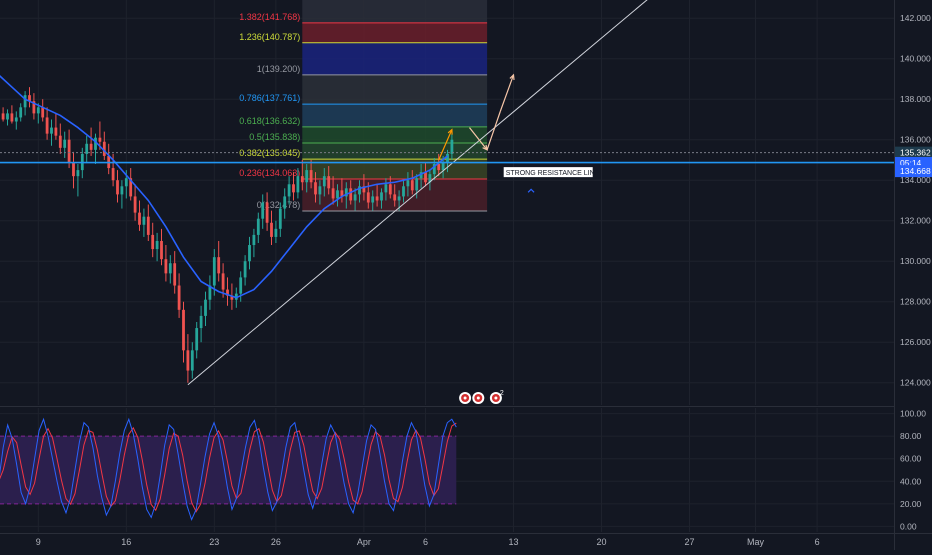 Image resolution: width=932 pixels, height=555 pixels. Describe the element at coordinates (911, 163) in the screenshot. I see `price-badge-label: 05:14` at that location.